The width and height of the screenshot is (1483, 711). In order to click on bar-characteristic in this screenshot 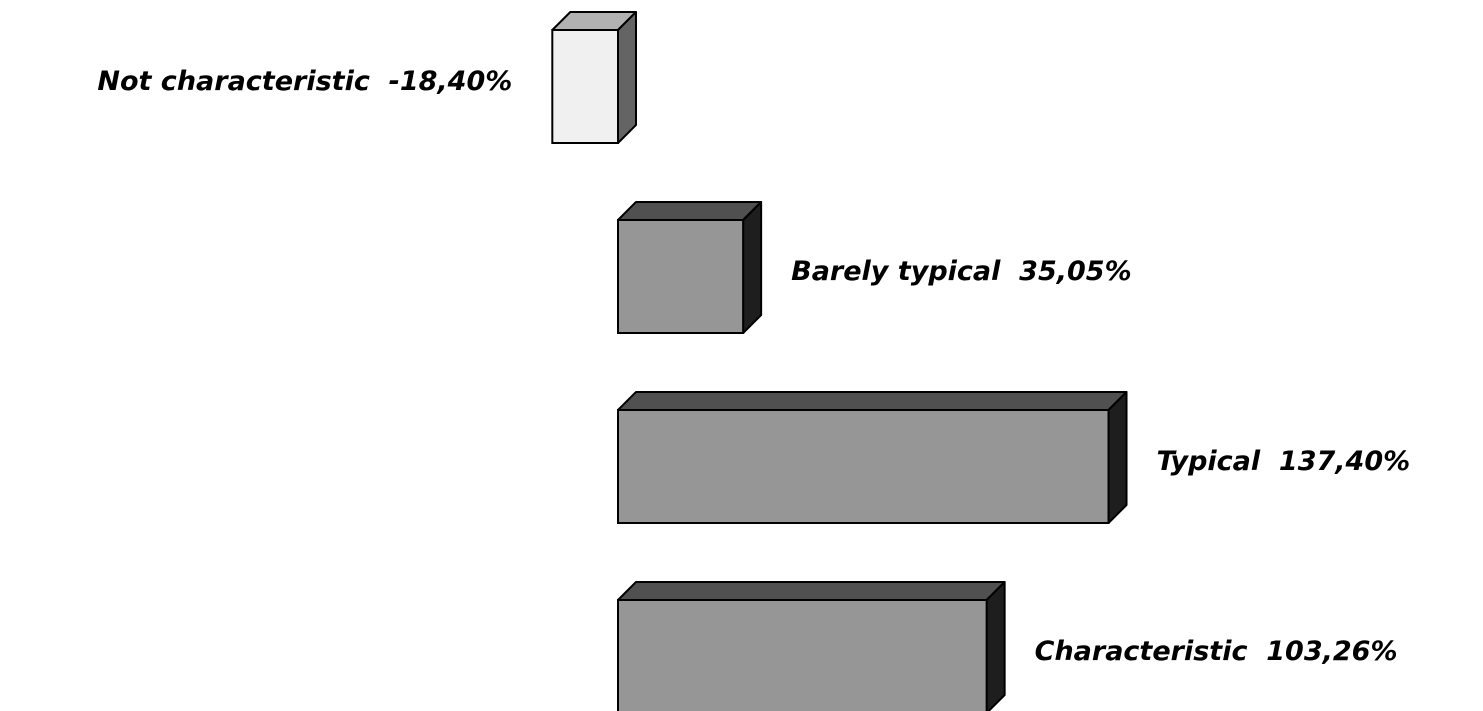, I will do `click(811, 646)`.